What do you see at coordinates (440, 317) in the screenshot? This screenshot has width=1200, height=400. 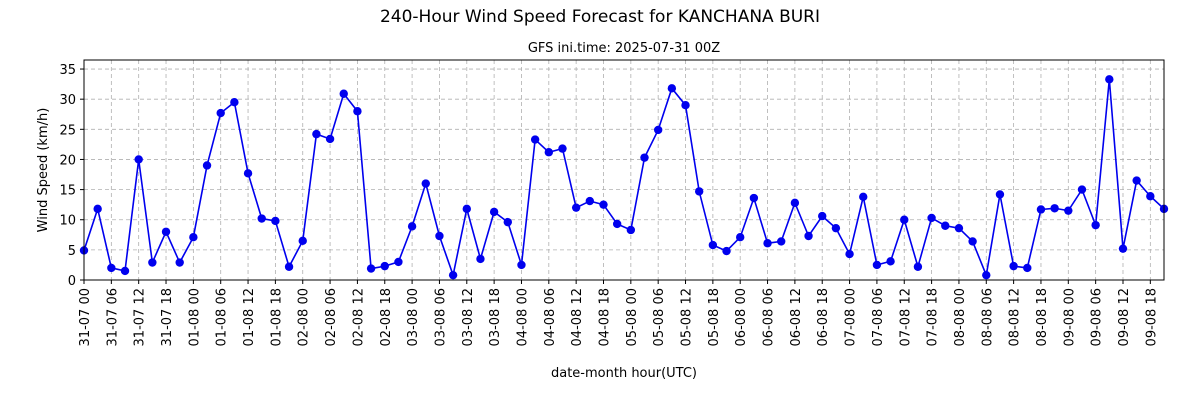 I see `x-tick-label: 03-08 06` at bounding box center [440, 317].